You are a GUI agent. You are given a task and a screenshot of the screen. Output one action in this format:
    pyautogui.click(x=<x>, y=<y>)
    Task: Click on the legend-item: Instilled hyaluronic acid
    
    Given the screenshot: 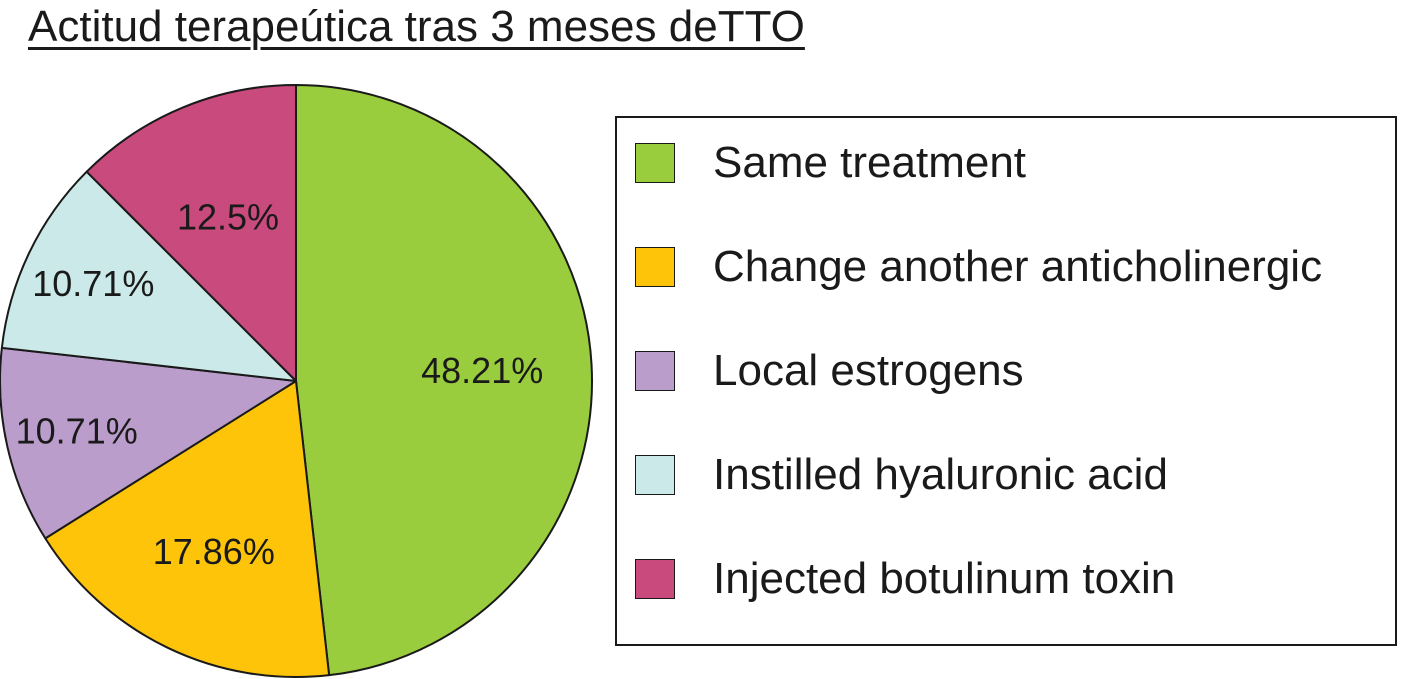 What is the action you would take?
    pyautogui.click(x=901, y=475)
    